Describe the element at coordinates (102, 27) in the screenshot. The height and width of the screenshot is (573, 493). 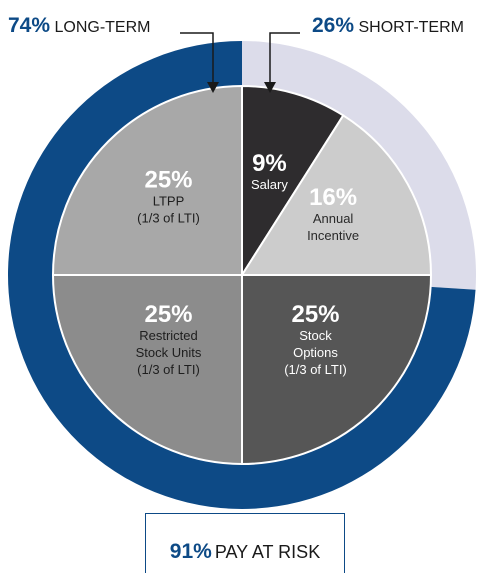
I see `long-term-label: LONG-TERM` at that location.